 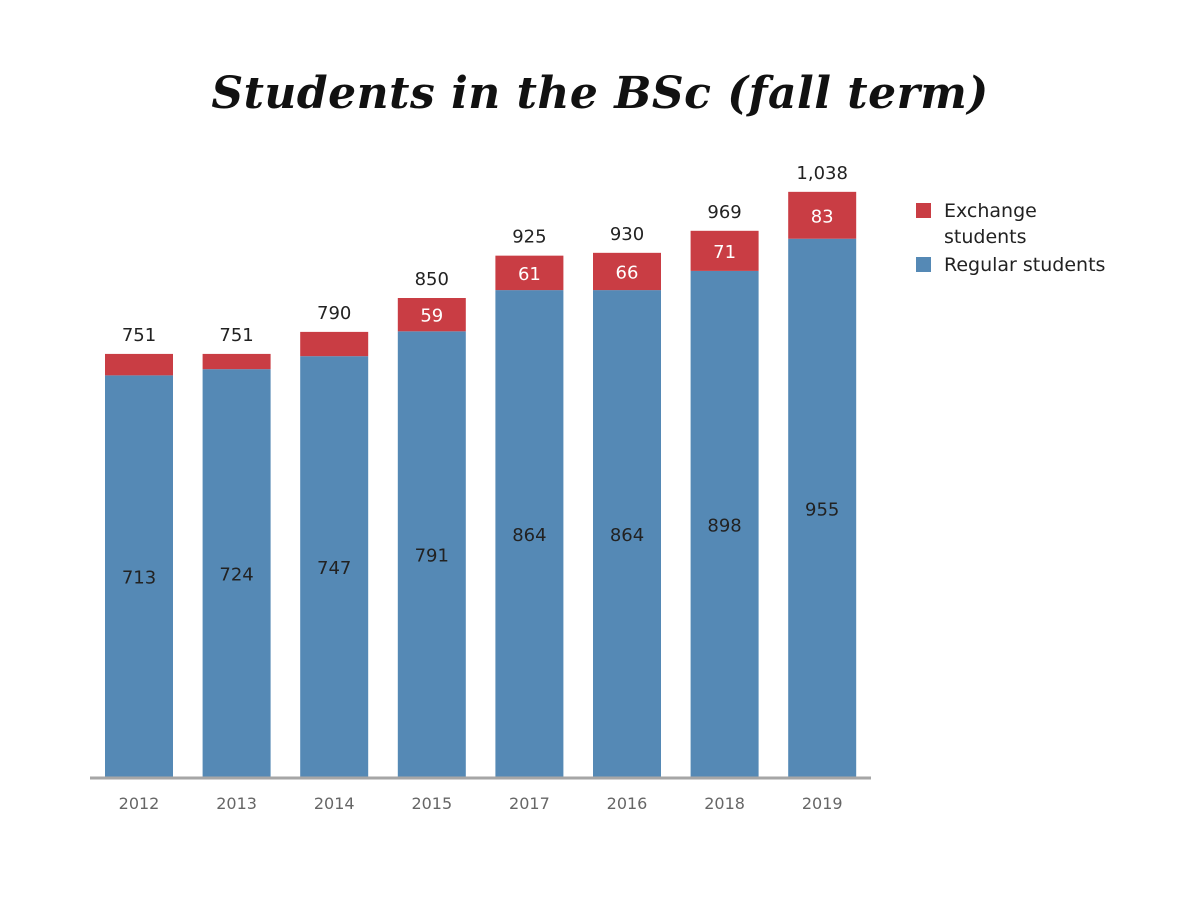 I want to click on legend-swatch-regular, so click(x=923, y=264).